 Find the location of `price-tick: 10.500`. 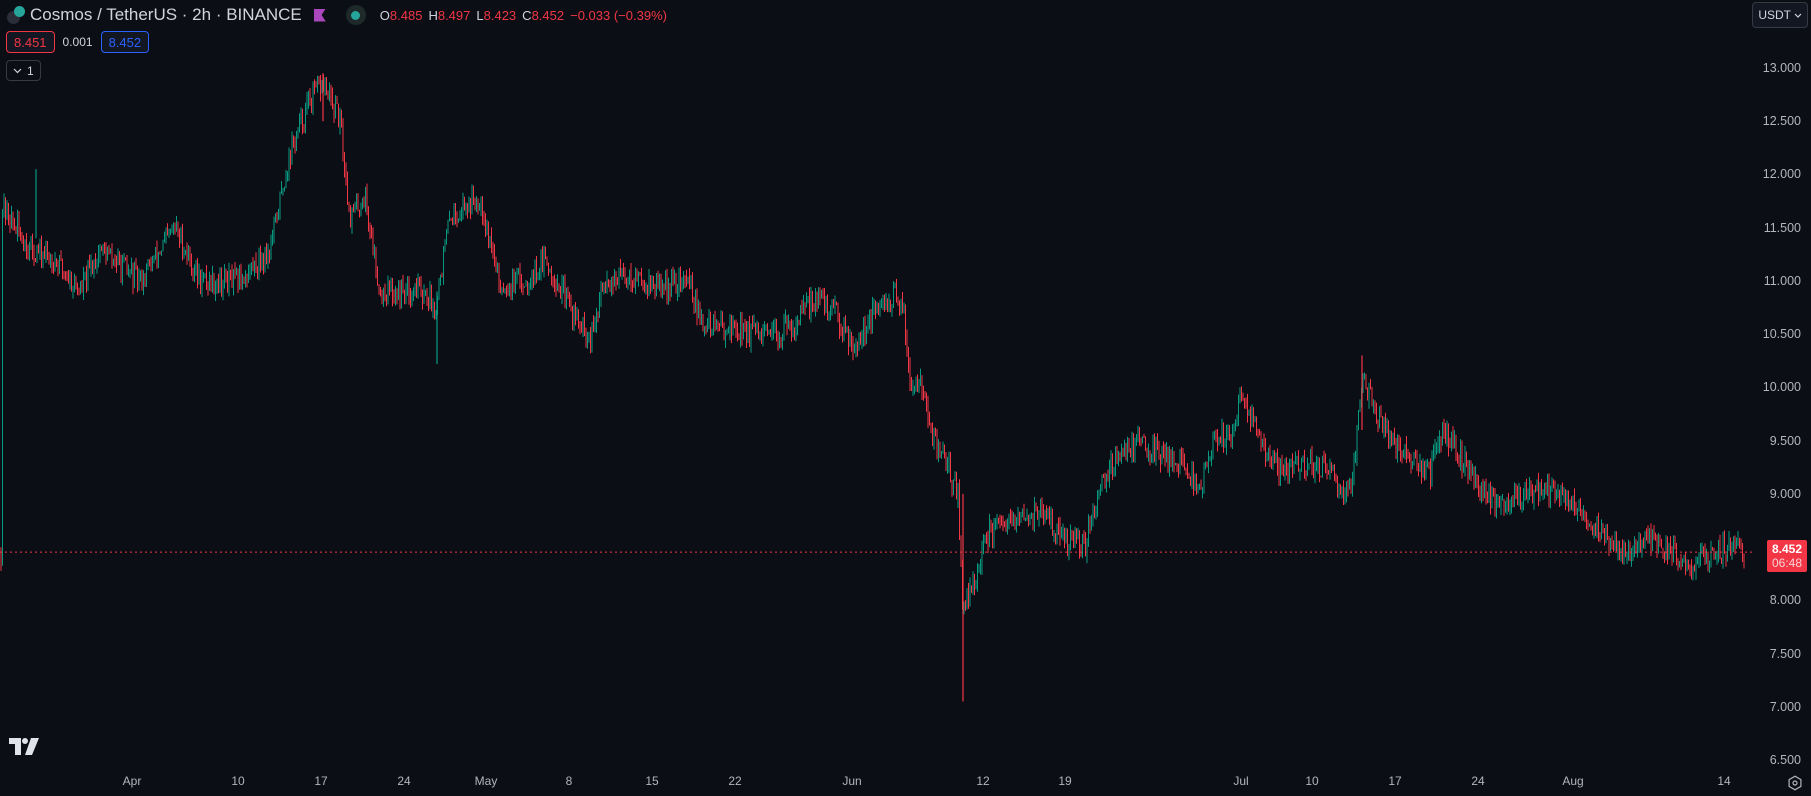

price-tick: 10.500 is located at coordinates (1781, 334).